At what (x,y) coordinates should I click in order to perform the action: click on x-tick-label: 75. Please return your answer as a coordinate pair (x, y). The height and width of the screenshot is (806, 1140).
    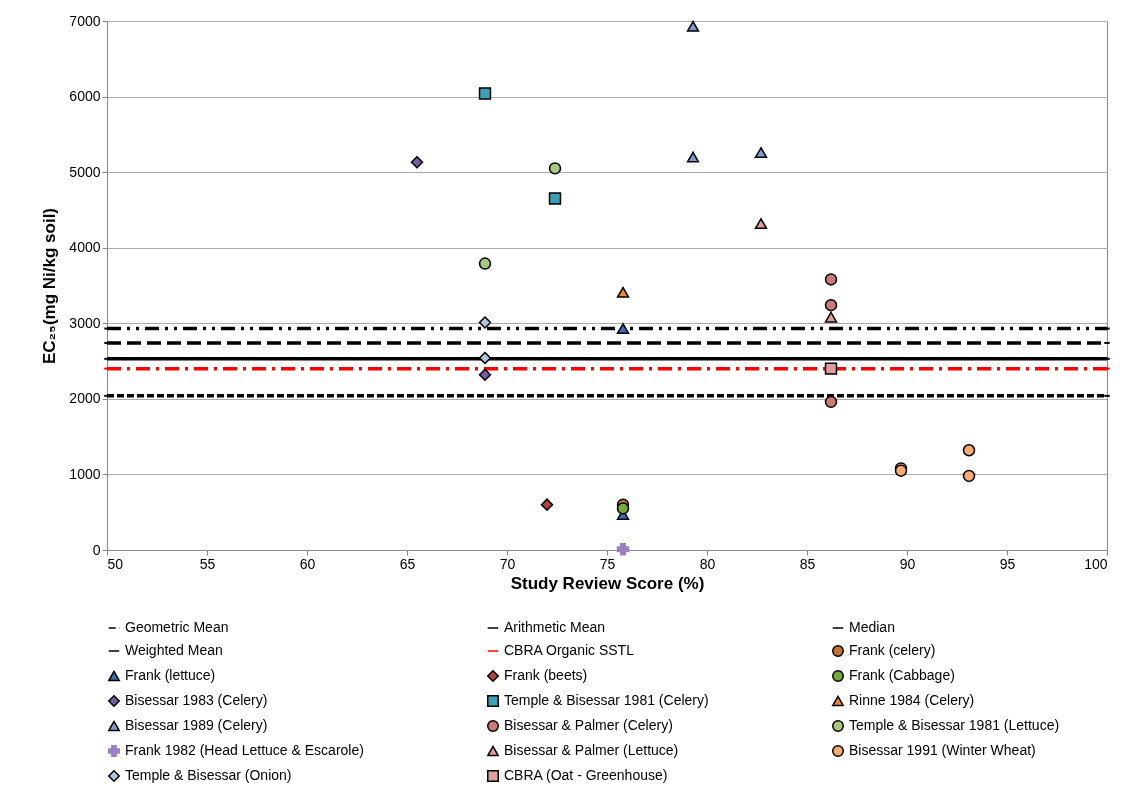
    Looking at the image, I should click on (607, 563).